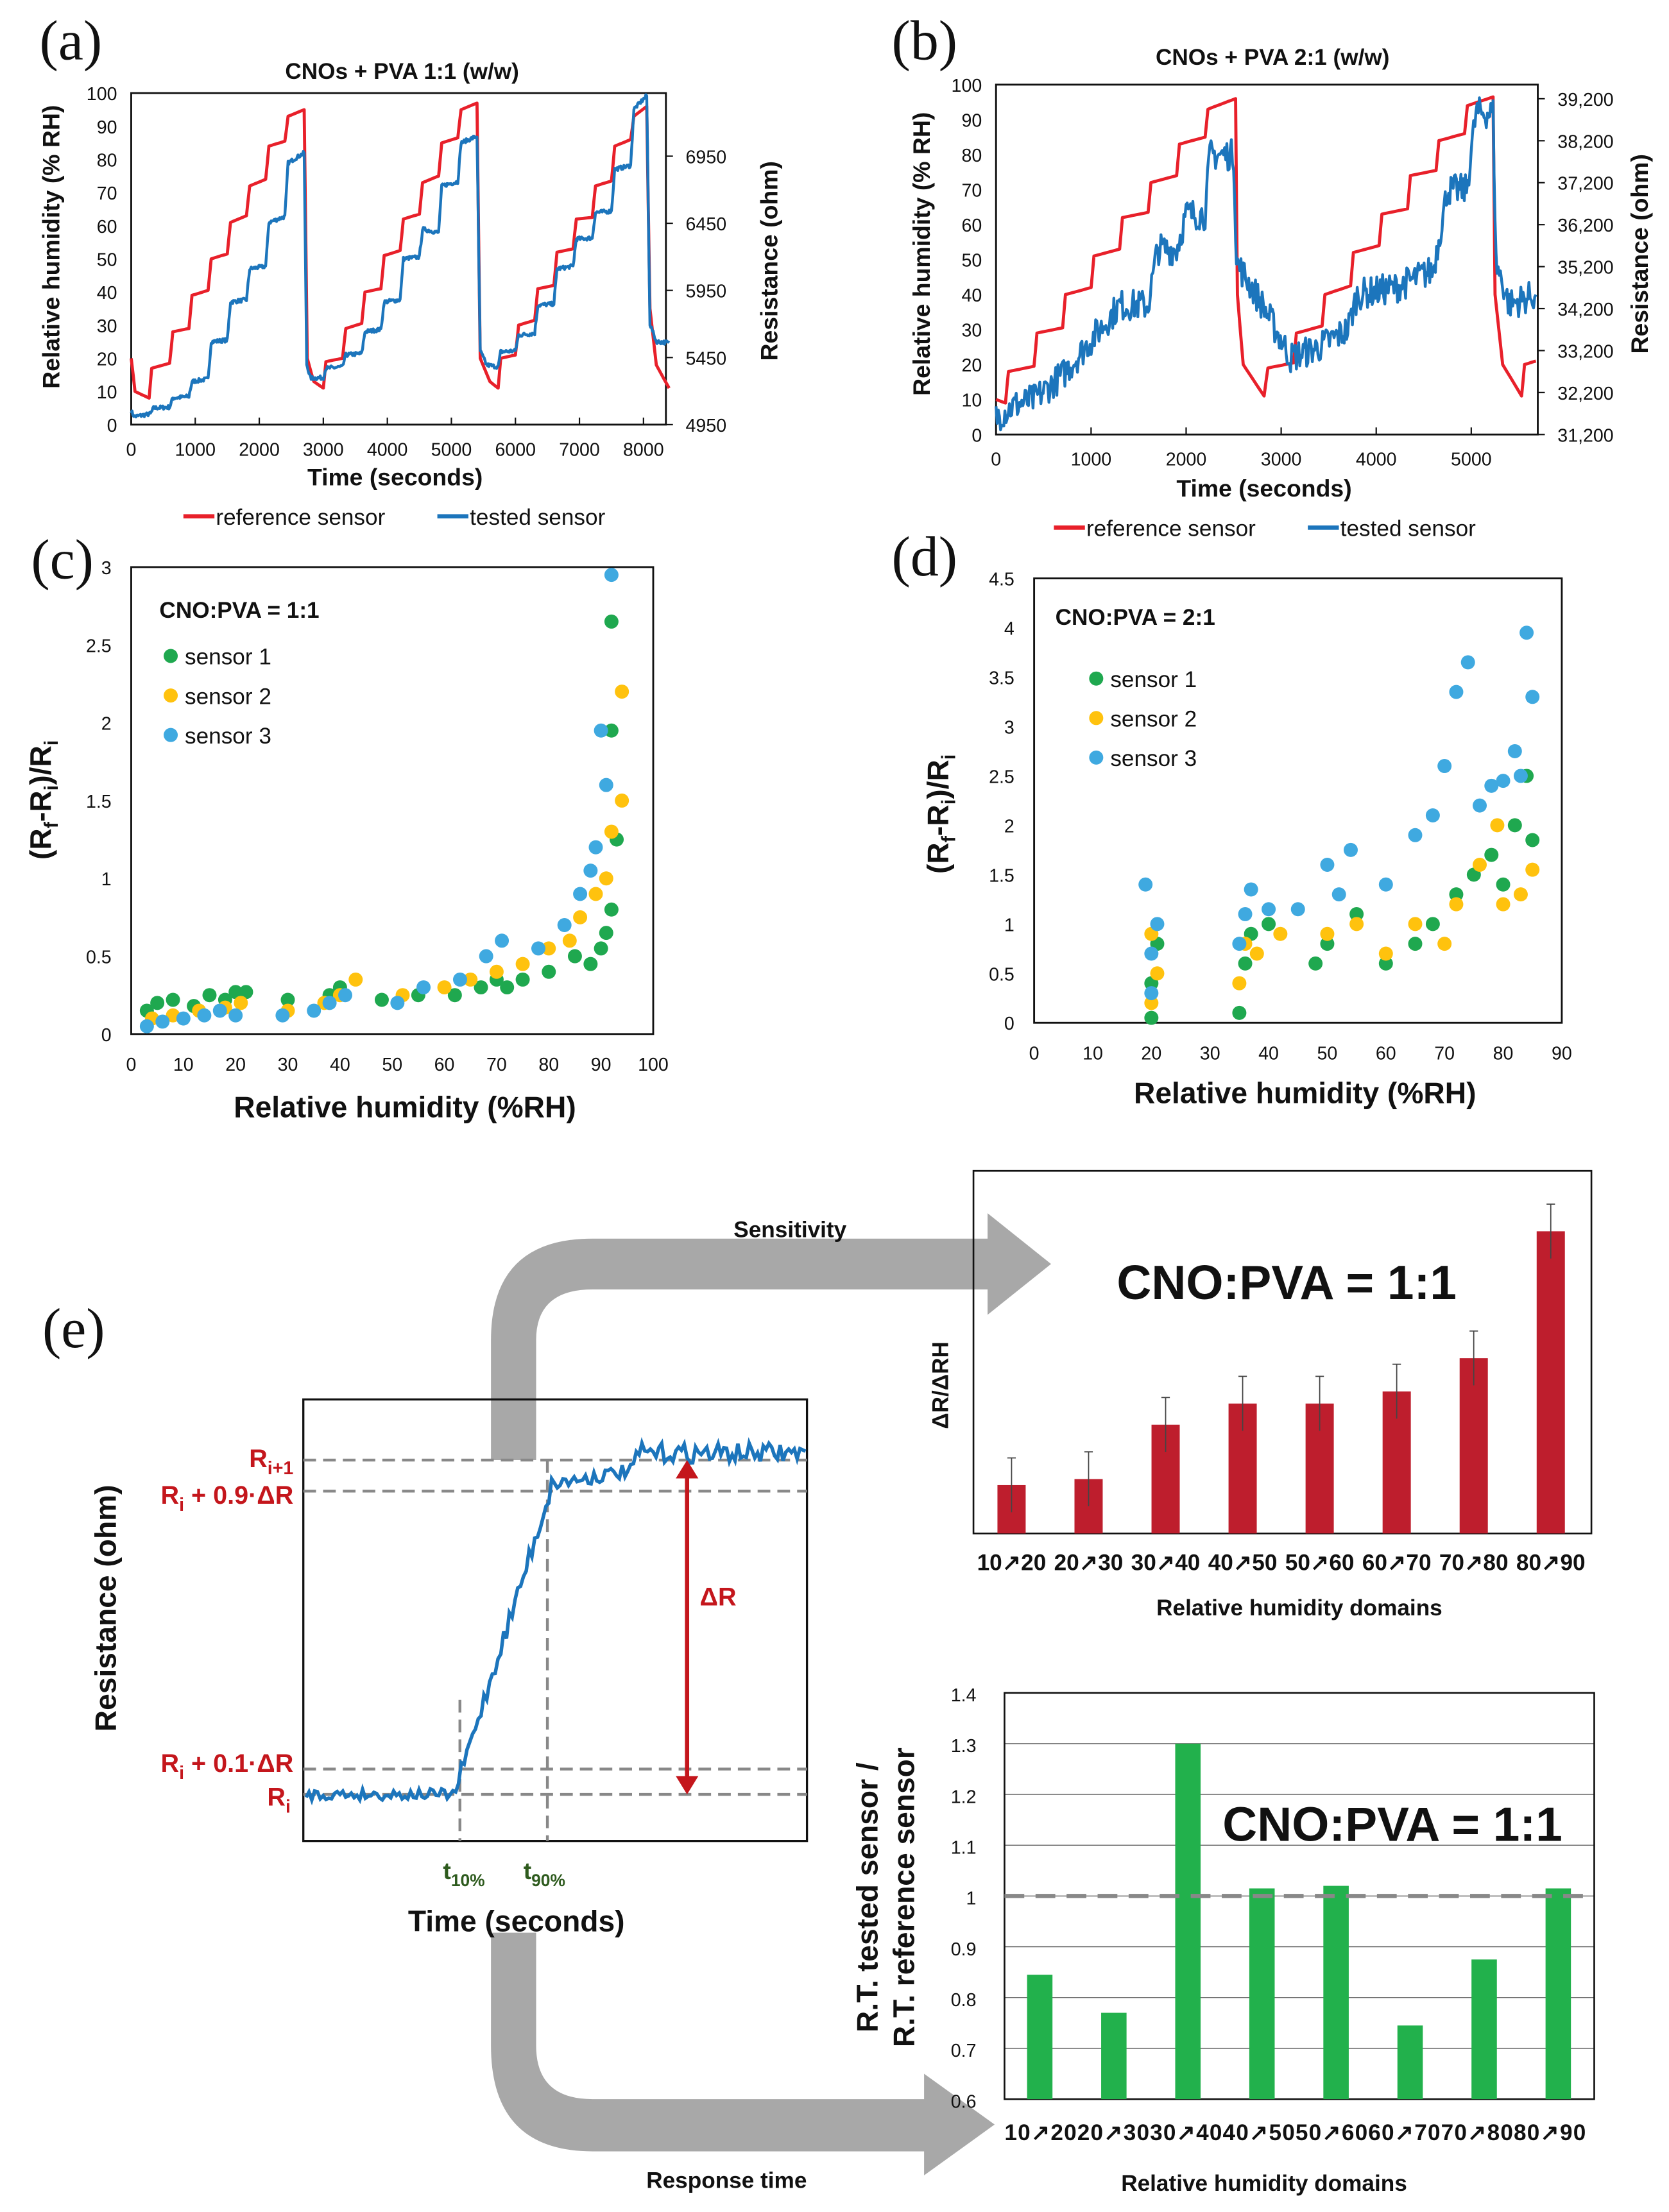  What do you see at coordinates (1287, 1282) in the screenshot?
I see `sensitivity-annotation: CNO:PVA = 1:1` at bounding box center [1287, 1282].